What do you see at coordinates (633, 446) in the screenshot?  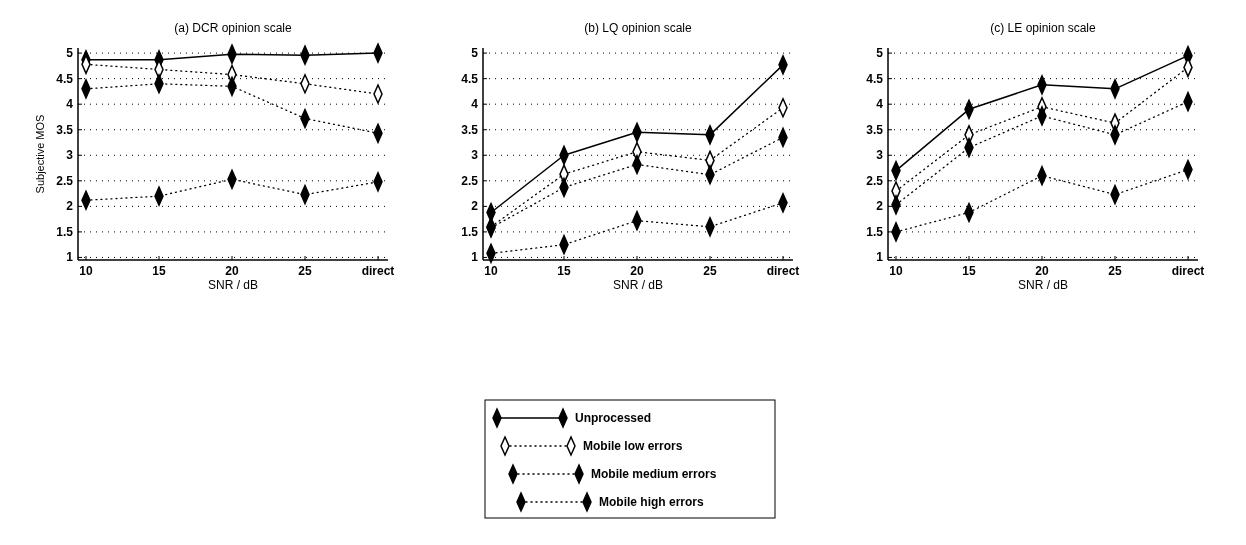 I see `legend-label: Mobile low errors` at bounding box center [633, 446].